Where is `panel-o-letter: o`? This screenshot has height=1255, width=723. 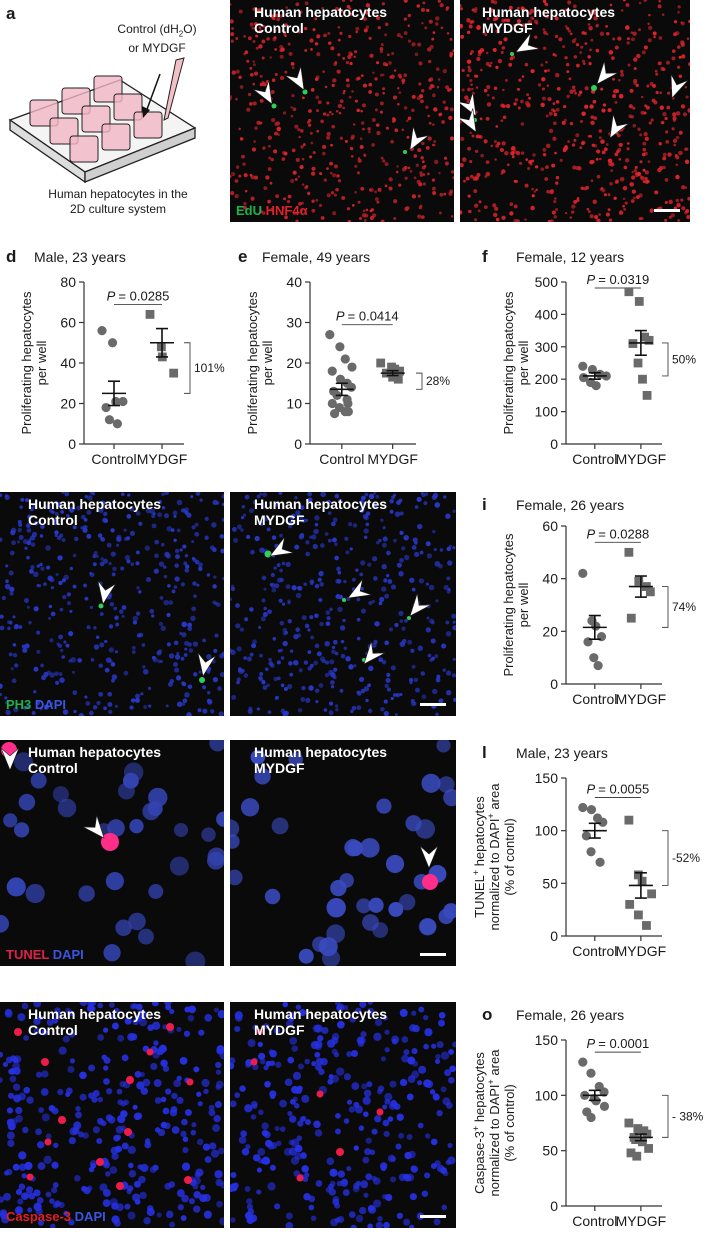 panel-o-letter: o is located at coordinates (487, 1014).